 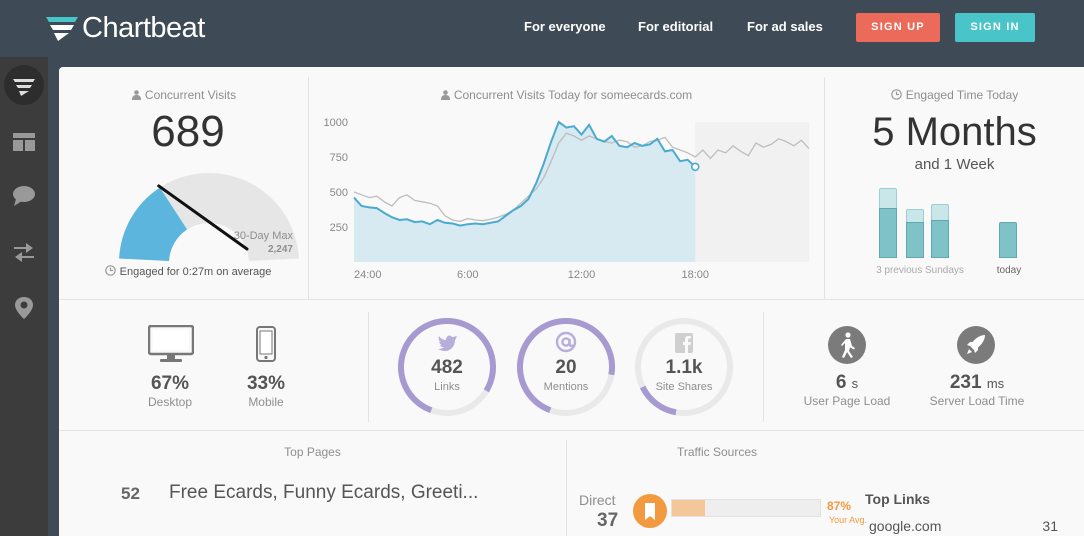 What do you see at coordinates (203, 217) in the screenshot?
I see `gauge-needle` at bounding box center [203, 217].